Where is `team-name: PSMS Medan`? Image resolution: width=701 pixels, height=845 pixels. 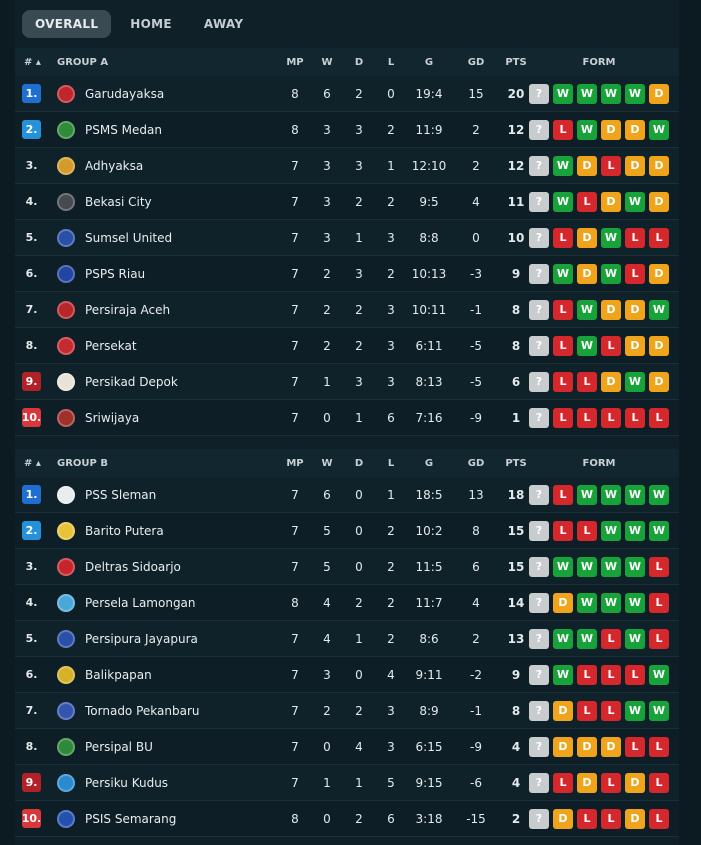 team-name: PSMS Medan is located at coordinates (123, 129).